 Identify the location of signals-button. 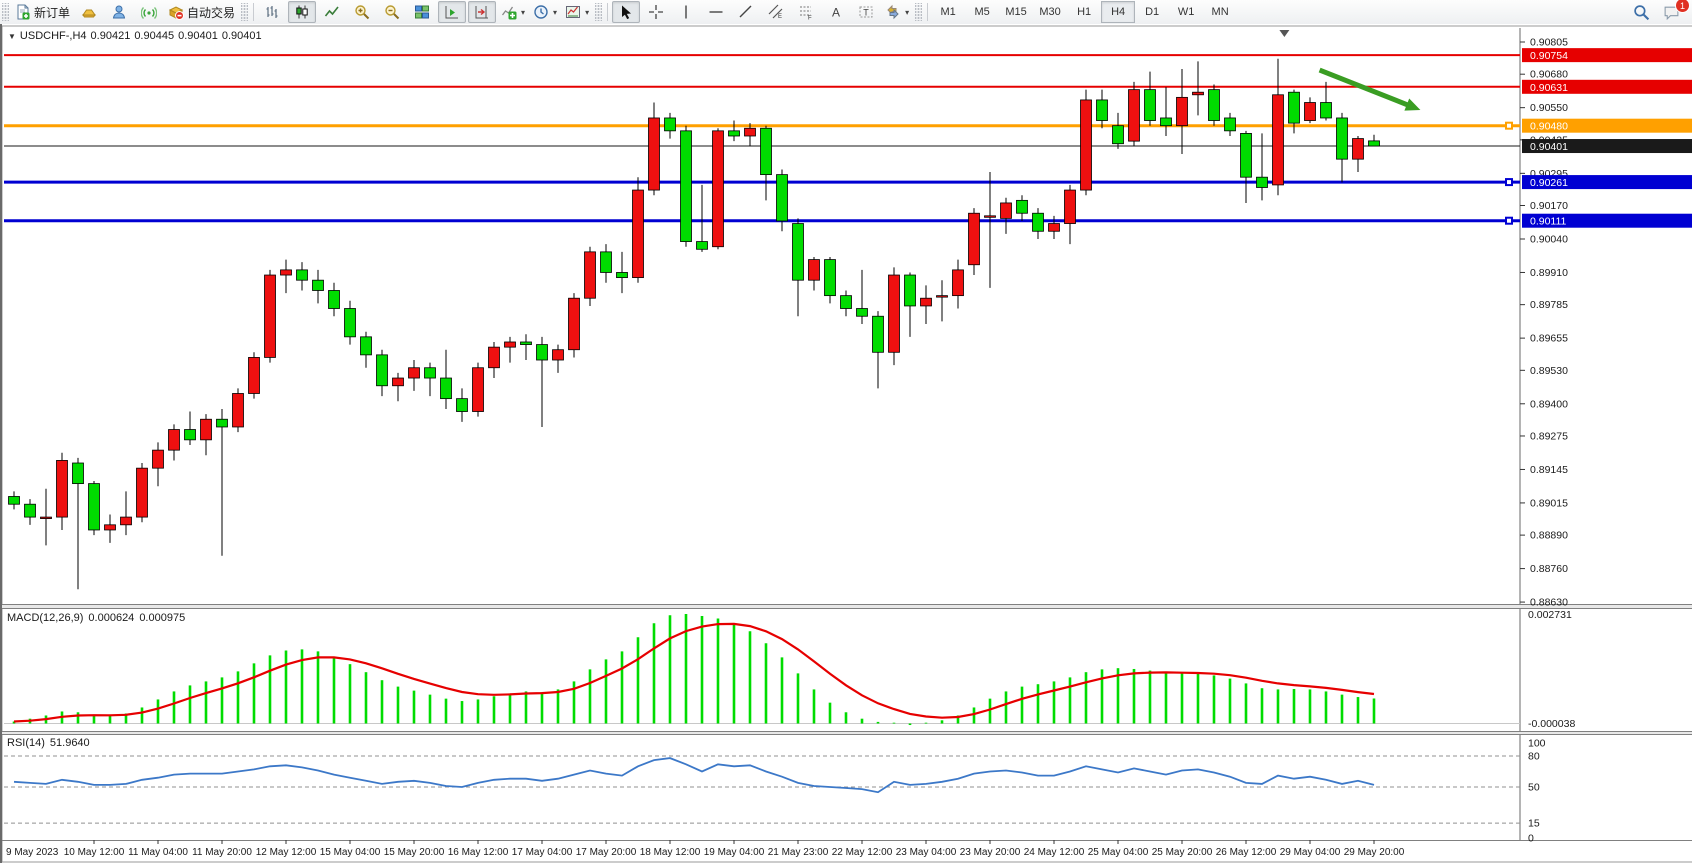
(149, 12).